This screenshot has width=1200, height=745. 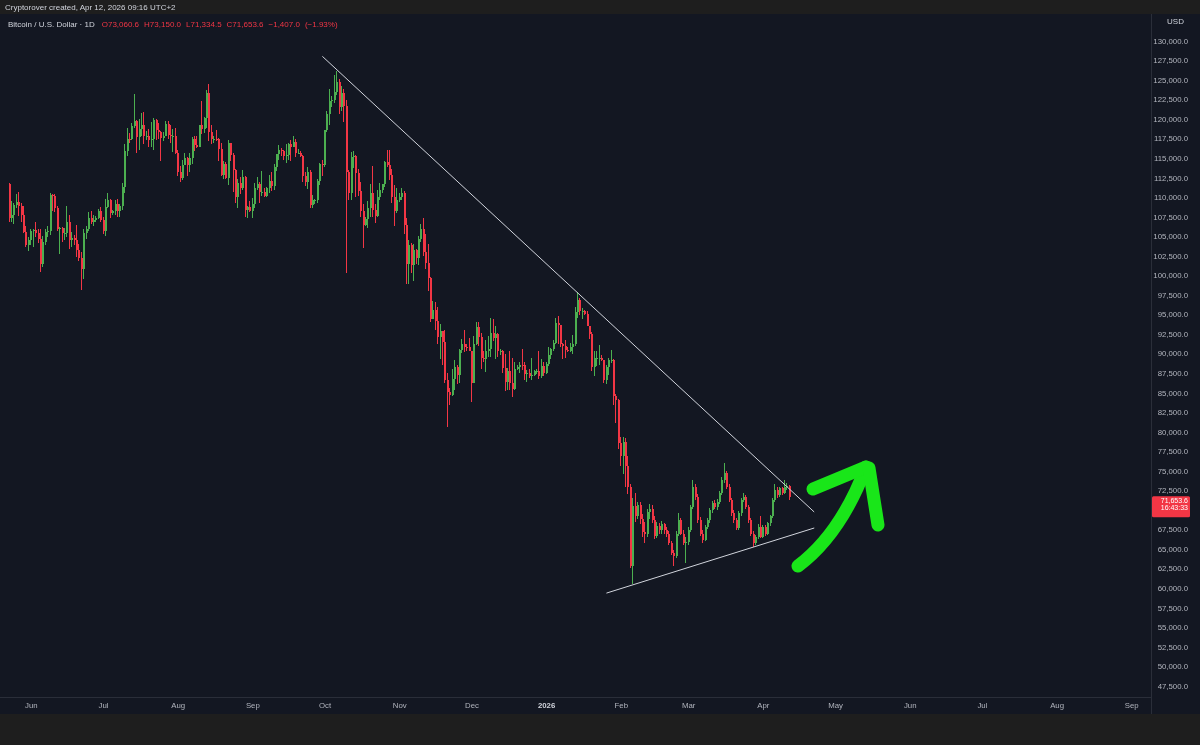 What do you see at coordinates (51, 24) in the screenshot?
I see `text: Bitcoin / U.S. Dollar · 1D` at bounding box center [51, 24].